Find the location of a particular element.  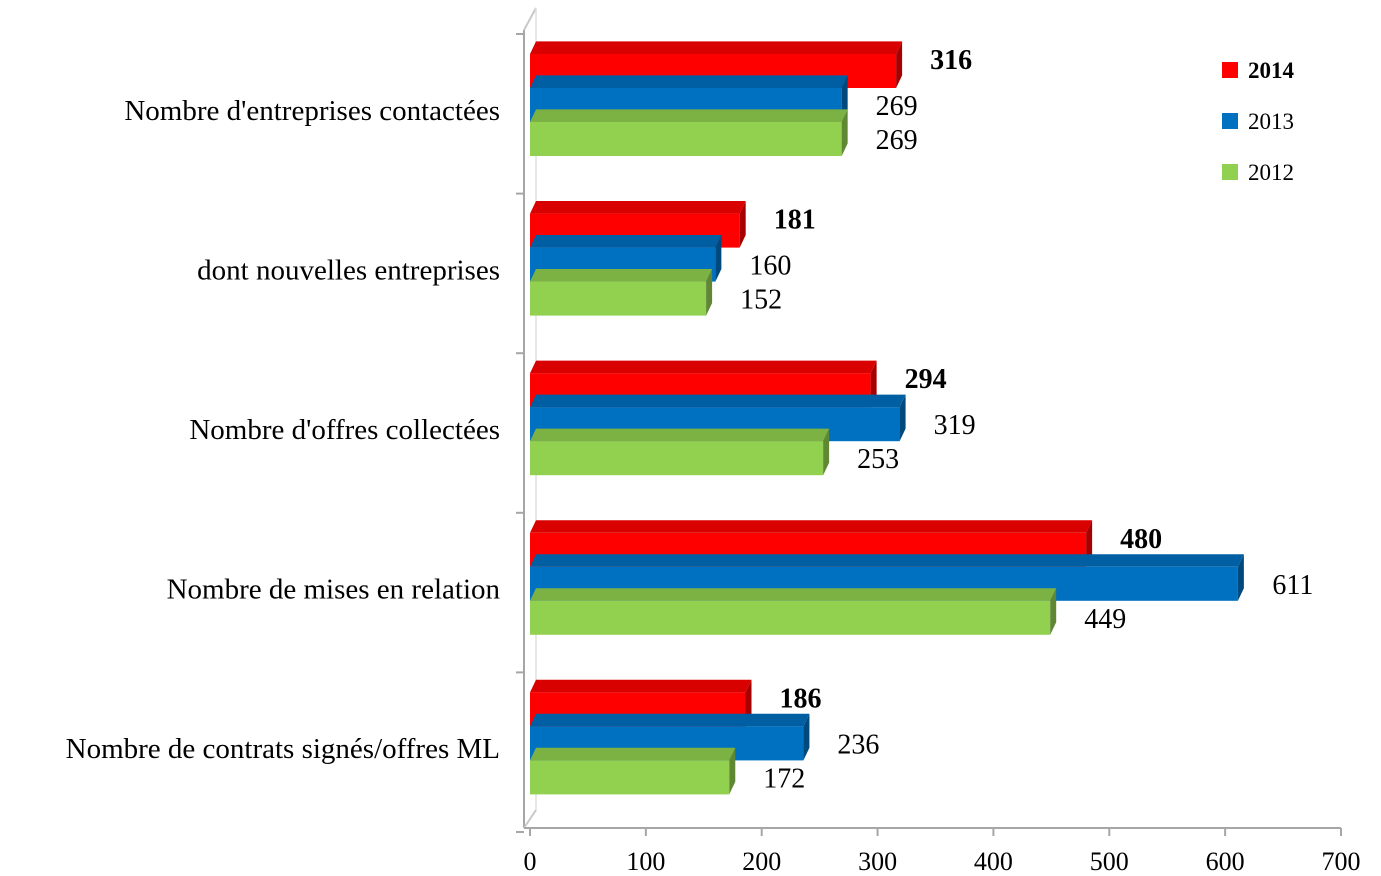

data-label-2013: 236 is located at coordinates (858, 744).